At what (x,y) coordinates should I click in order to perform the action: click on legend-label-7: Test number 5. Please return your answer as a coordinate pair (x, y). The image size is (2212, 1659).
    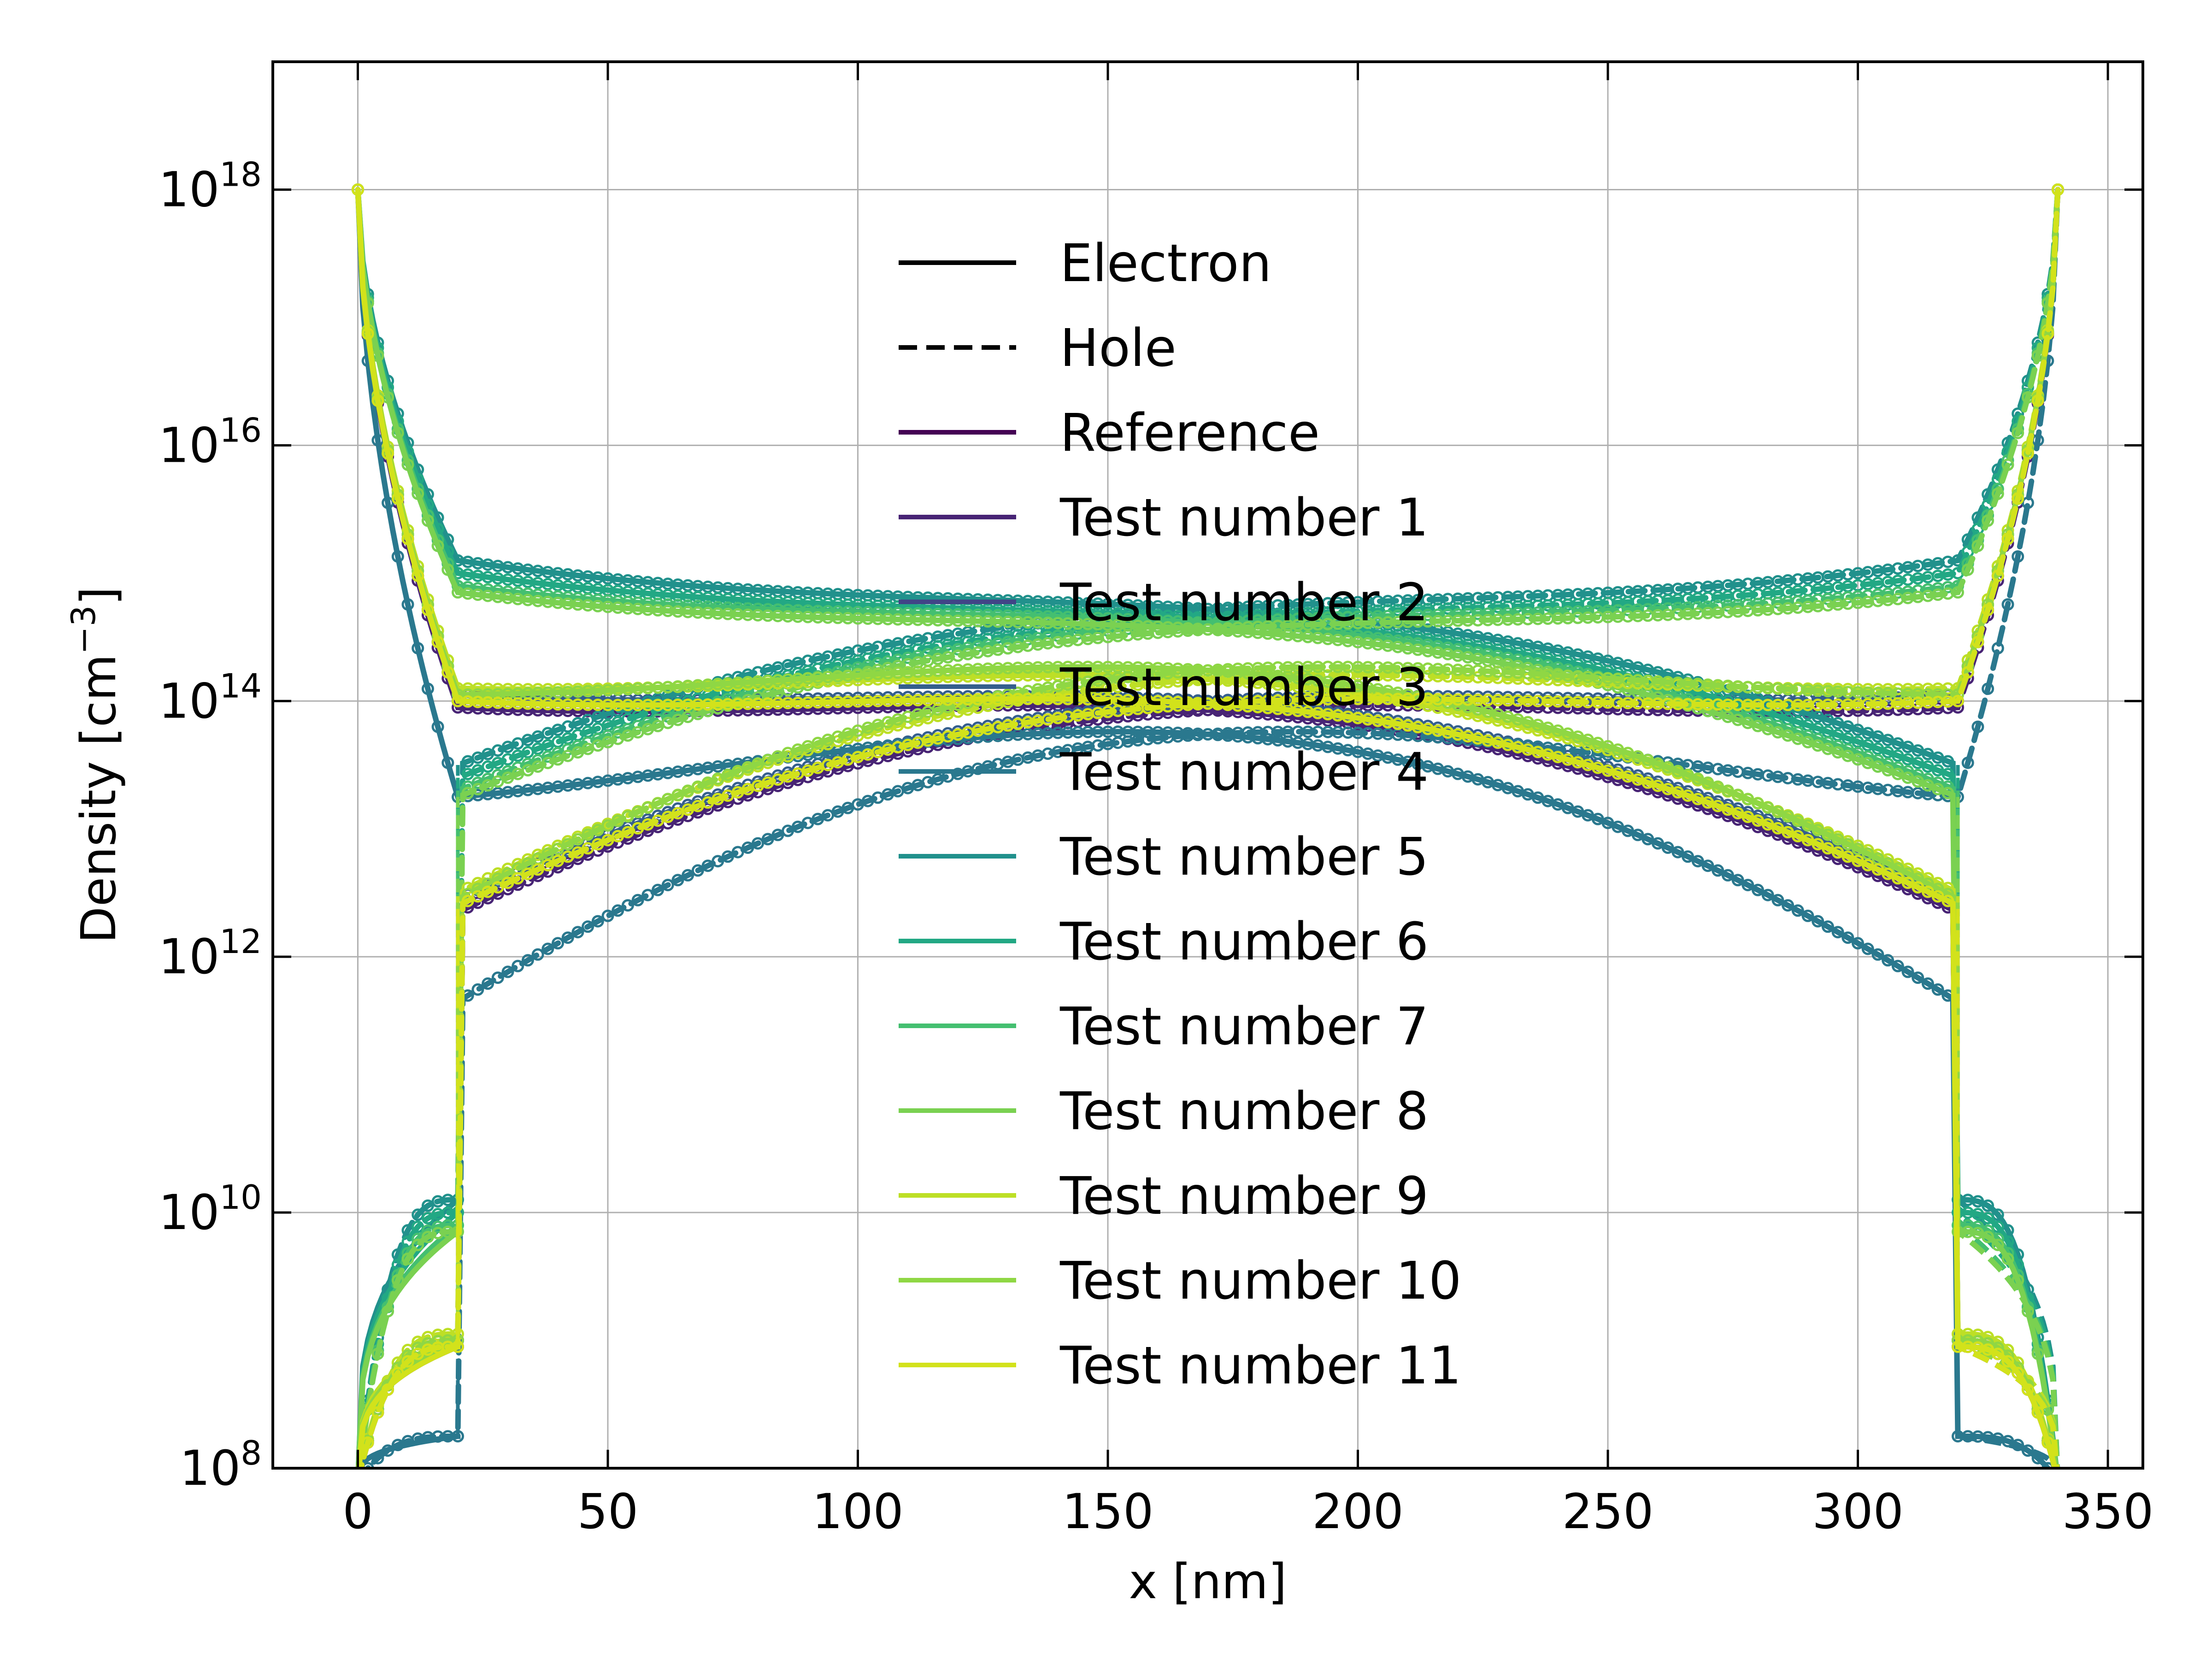
    Looking at the image, I should click on (1244, 857).